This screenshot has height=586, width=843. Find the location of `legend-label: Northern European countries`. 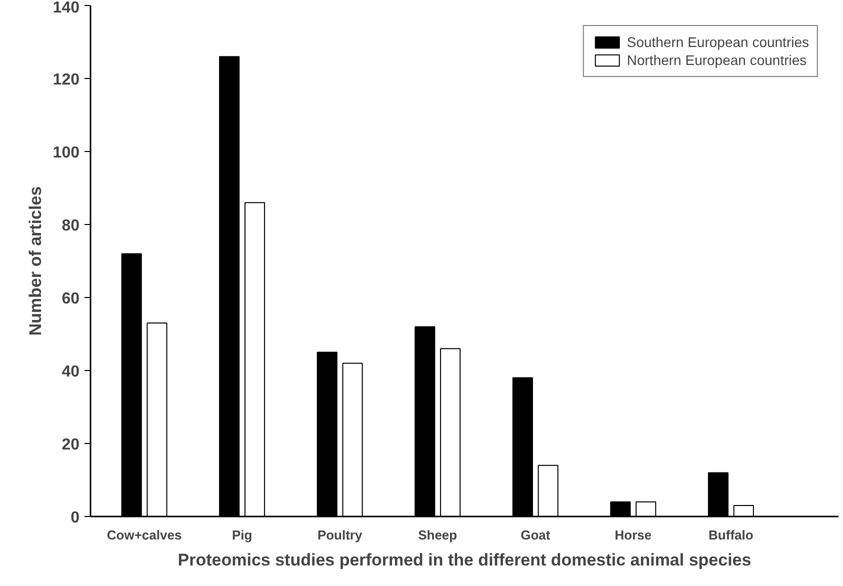

legend-label: Northern European countries is located at coordinates (716, 60).